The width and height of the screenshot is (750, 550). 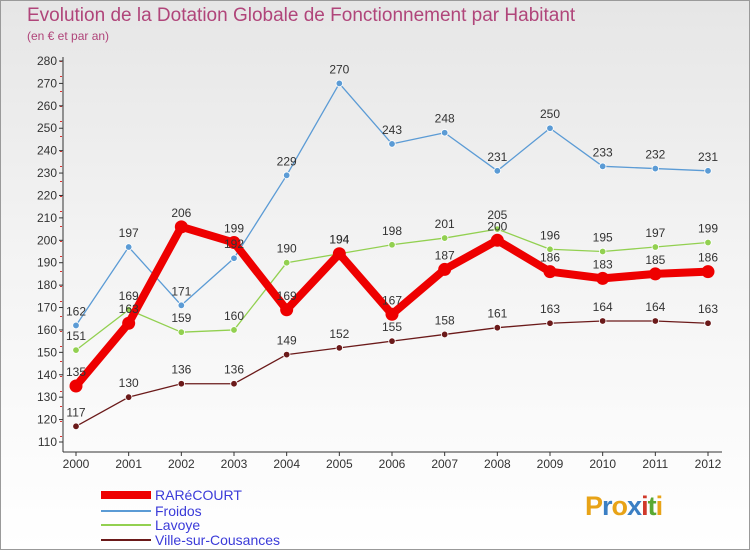 I want to click on data-label: 192, so click(x=234, y=244).